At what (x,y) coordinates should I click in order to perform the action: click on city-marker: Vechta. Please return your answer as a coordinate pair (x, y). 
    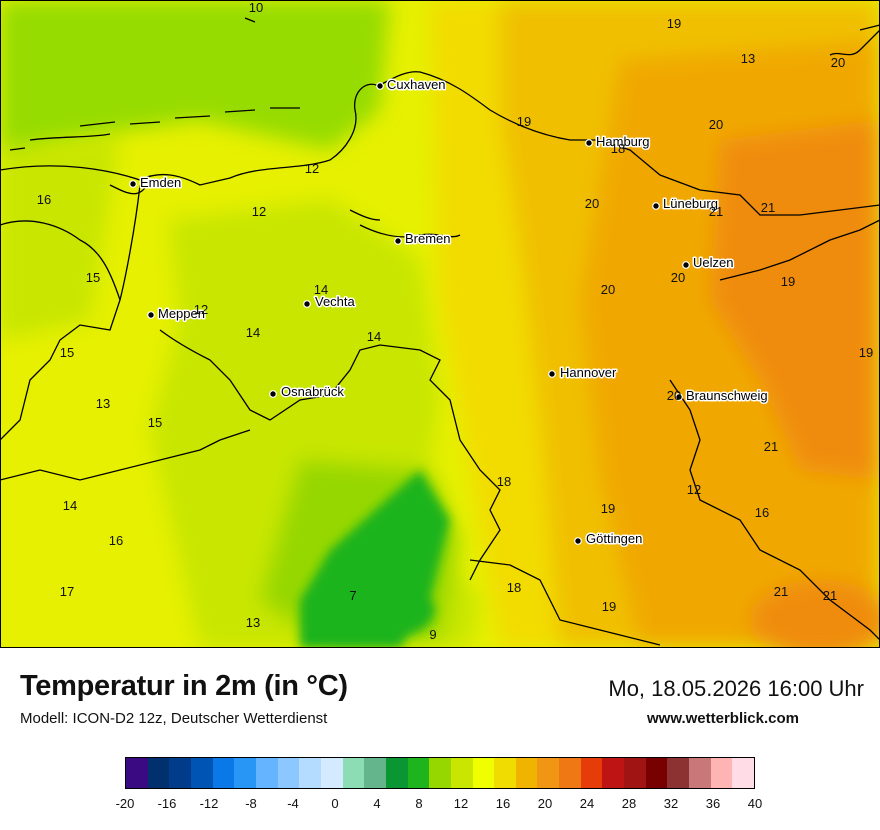
    Looking at the image, I should click on (330, 302).